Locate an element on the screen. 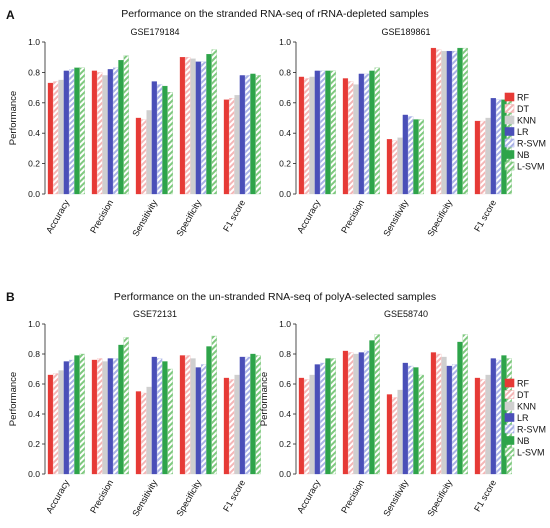 The height and width of the screenshot is (528, 550). bar-R-SVM-Precision is located at coordinates (367, 134).